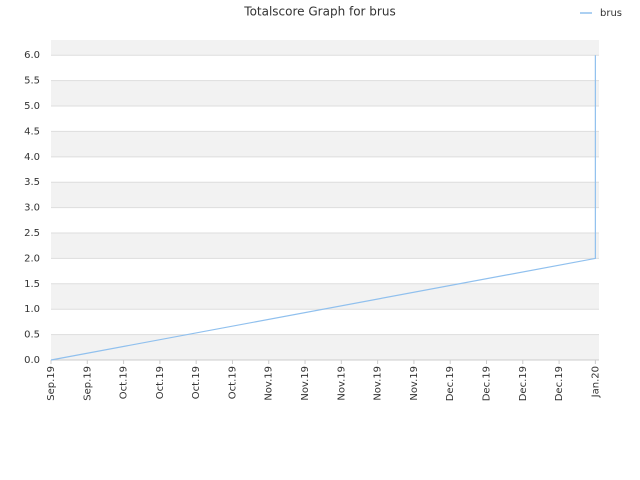 Image resolution: width=640 pixels, height=480 pixels. I want to click on y-tick-label: 0.0, so click(32, 360).